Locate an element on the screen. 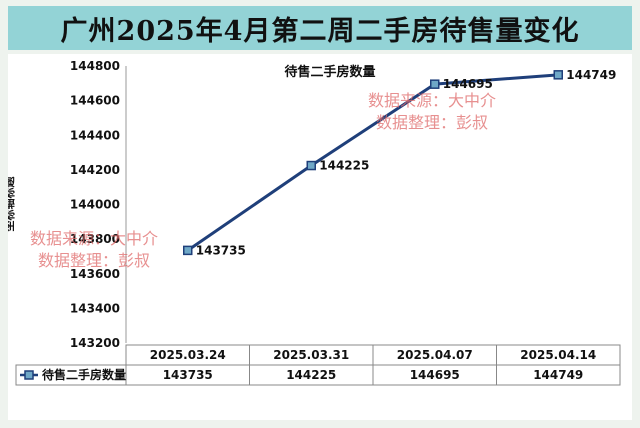 The height and width of the screenshot is (428, 640). page-title: 广州2025年4月第二周二手房待售量变化 is located at coordinates (320, 31).